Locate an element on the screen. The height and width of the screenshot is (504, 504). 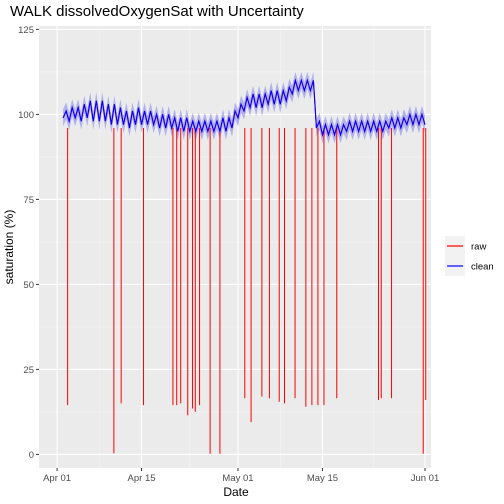
y-tick-label: 50 is located at coordinates (28, 285).